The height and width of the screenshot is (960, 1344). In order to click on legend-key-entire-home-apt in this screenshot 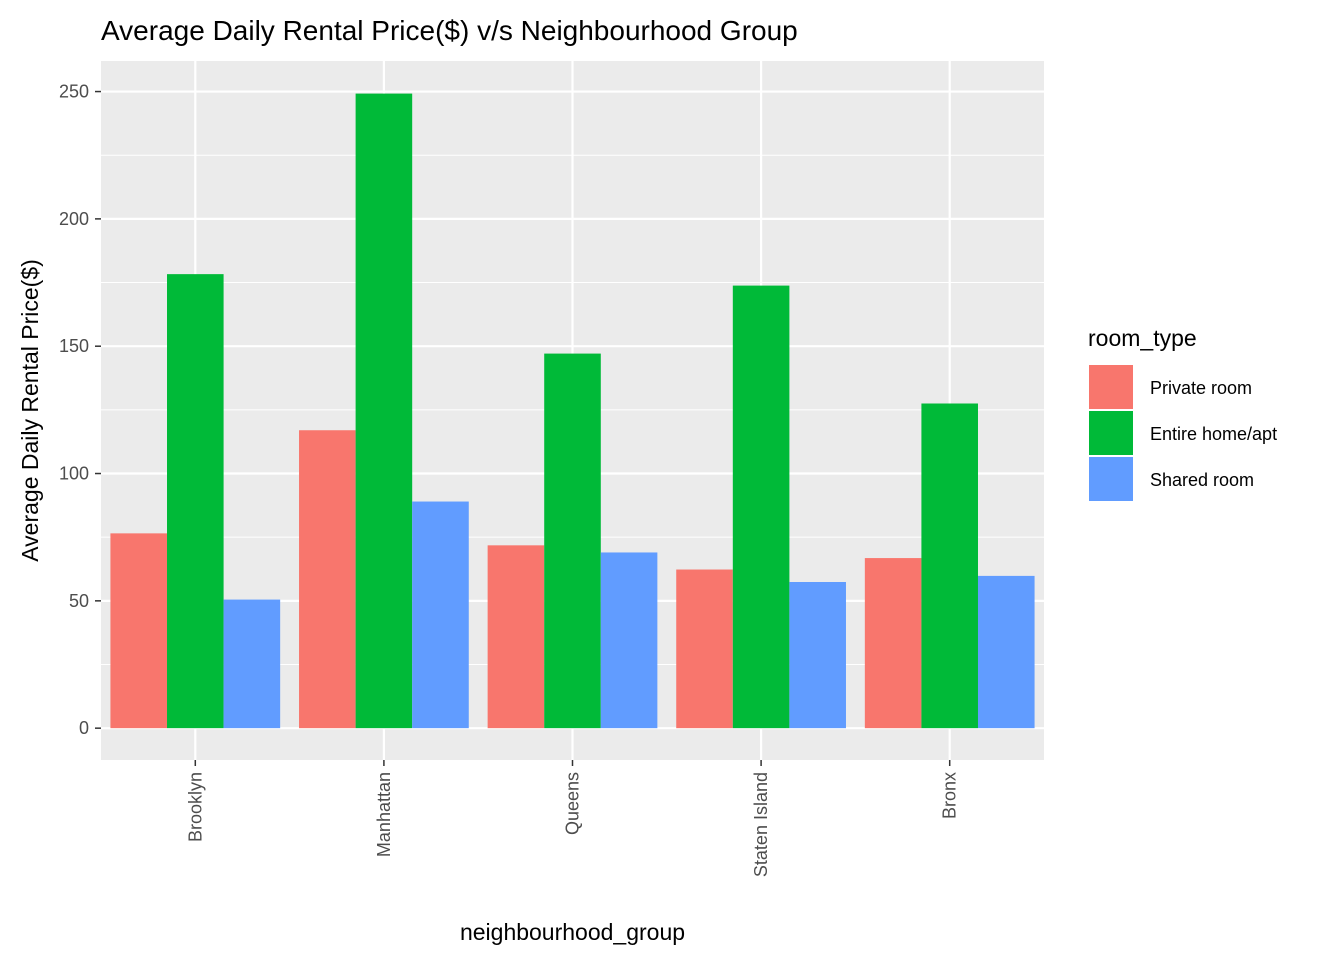, I will do `click(1111, 433)`.